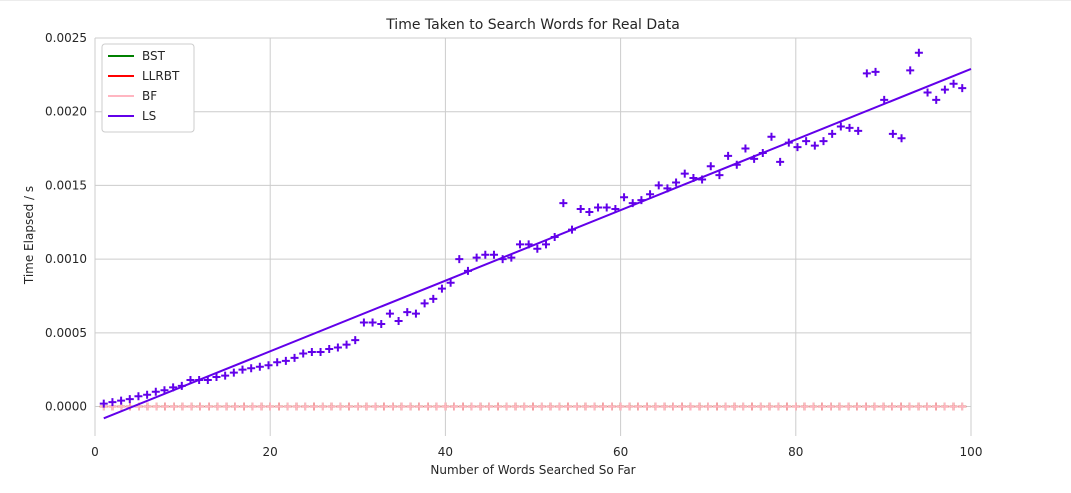 The height and width of the screenshot is (493, 1071). Describe the element at coordinates (148, 88) in the screenshot. I see `legend-box` at that location.